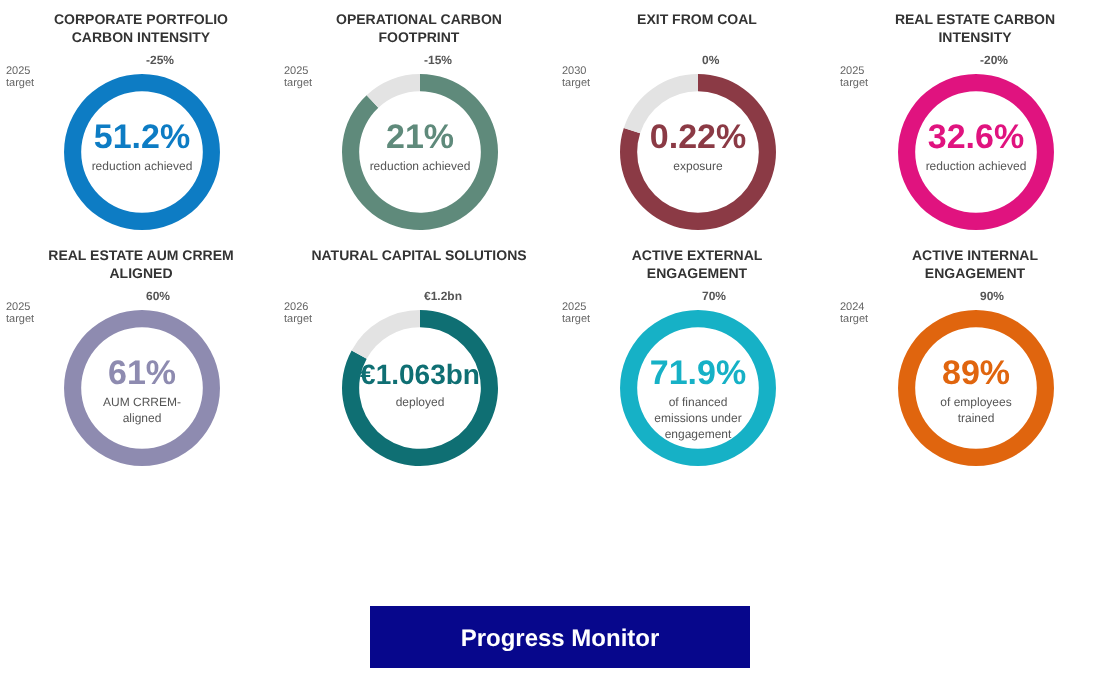 The width and height of the screenshot is (1118, 694). What do you see at coordinates (142, 374) in the screenshot?
I see `text: 61%` at bounding box center [142, 374].